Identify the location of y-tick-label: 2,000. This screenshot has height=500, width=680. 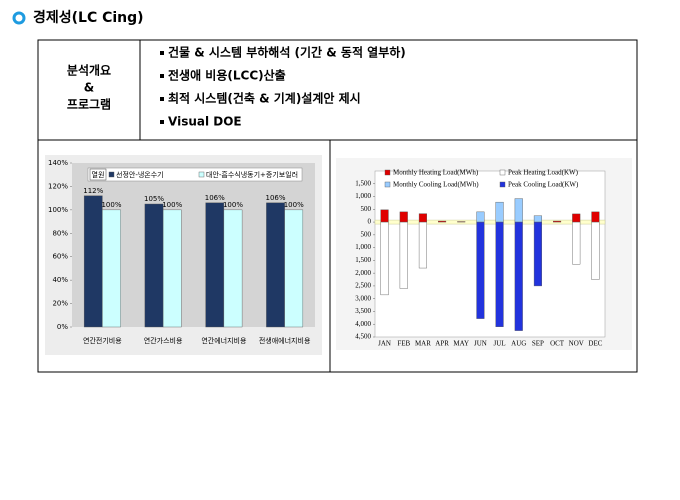
(363, 273).